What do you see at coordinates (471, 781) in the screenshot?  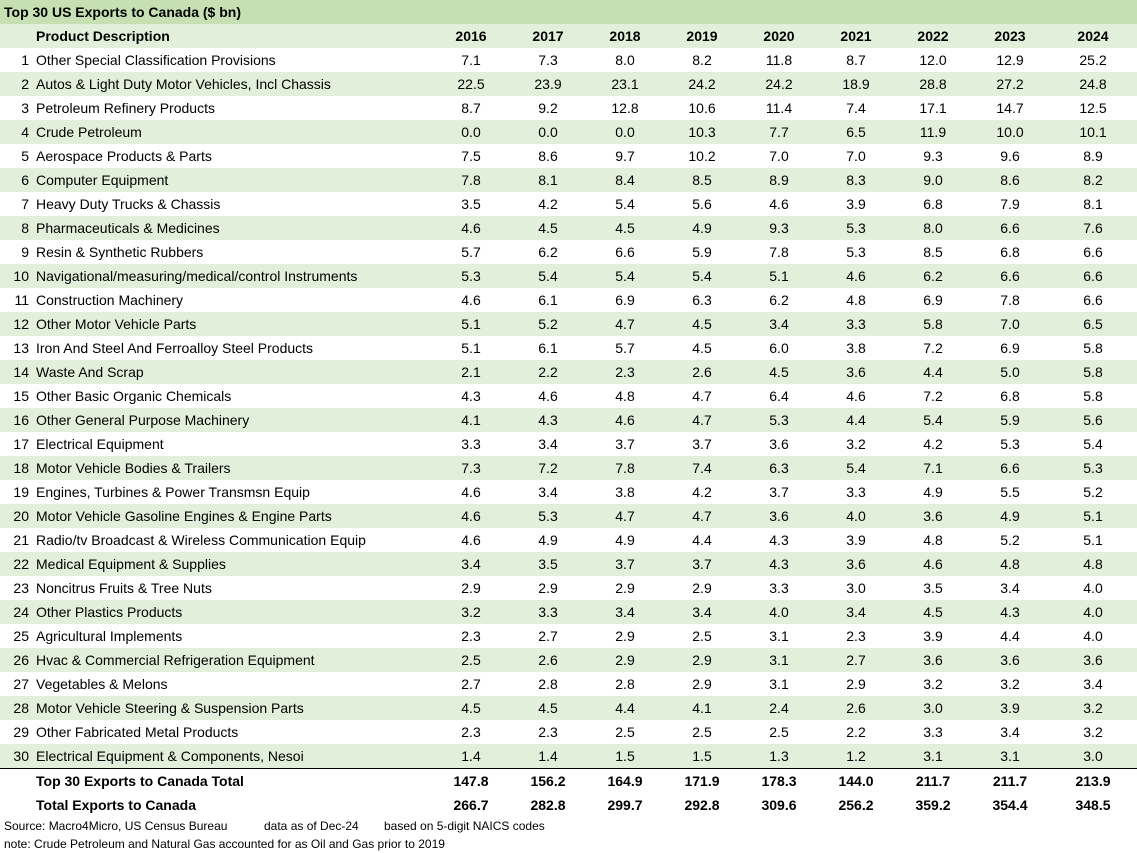 I see `total-cell: 147.8` at bounding box center [471, 781].